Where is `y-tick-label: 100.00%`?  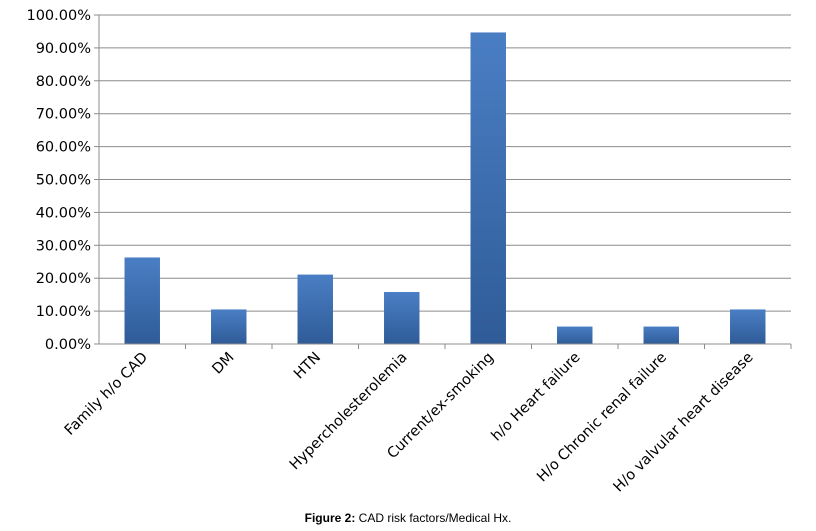
y-tick-label: 100.00% is located at coordinates (58, 16).